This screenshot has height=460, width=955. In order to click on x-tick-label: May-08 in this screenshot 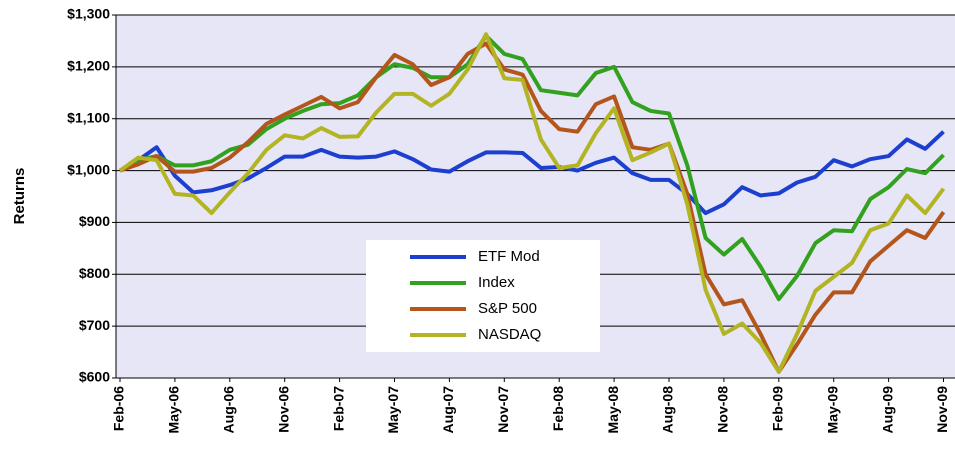, I will do `click(613, 410)`.